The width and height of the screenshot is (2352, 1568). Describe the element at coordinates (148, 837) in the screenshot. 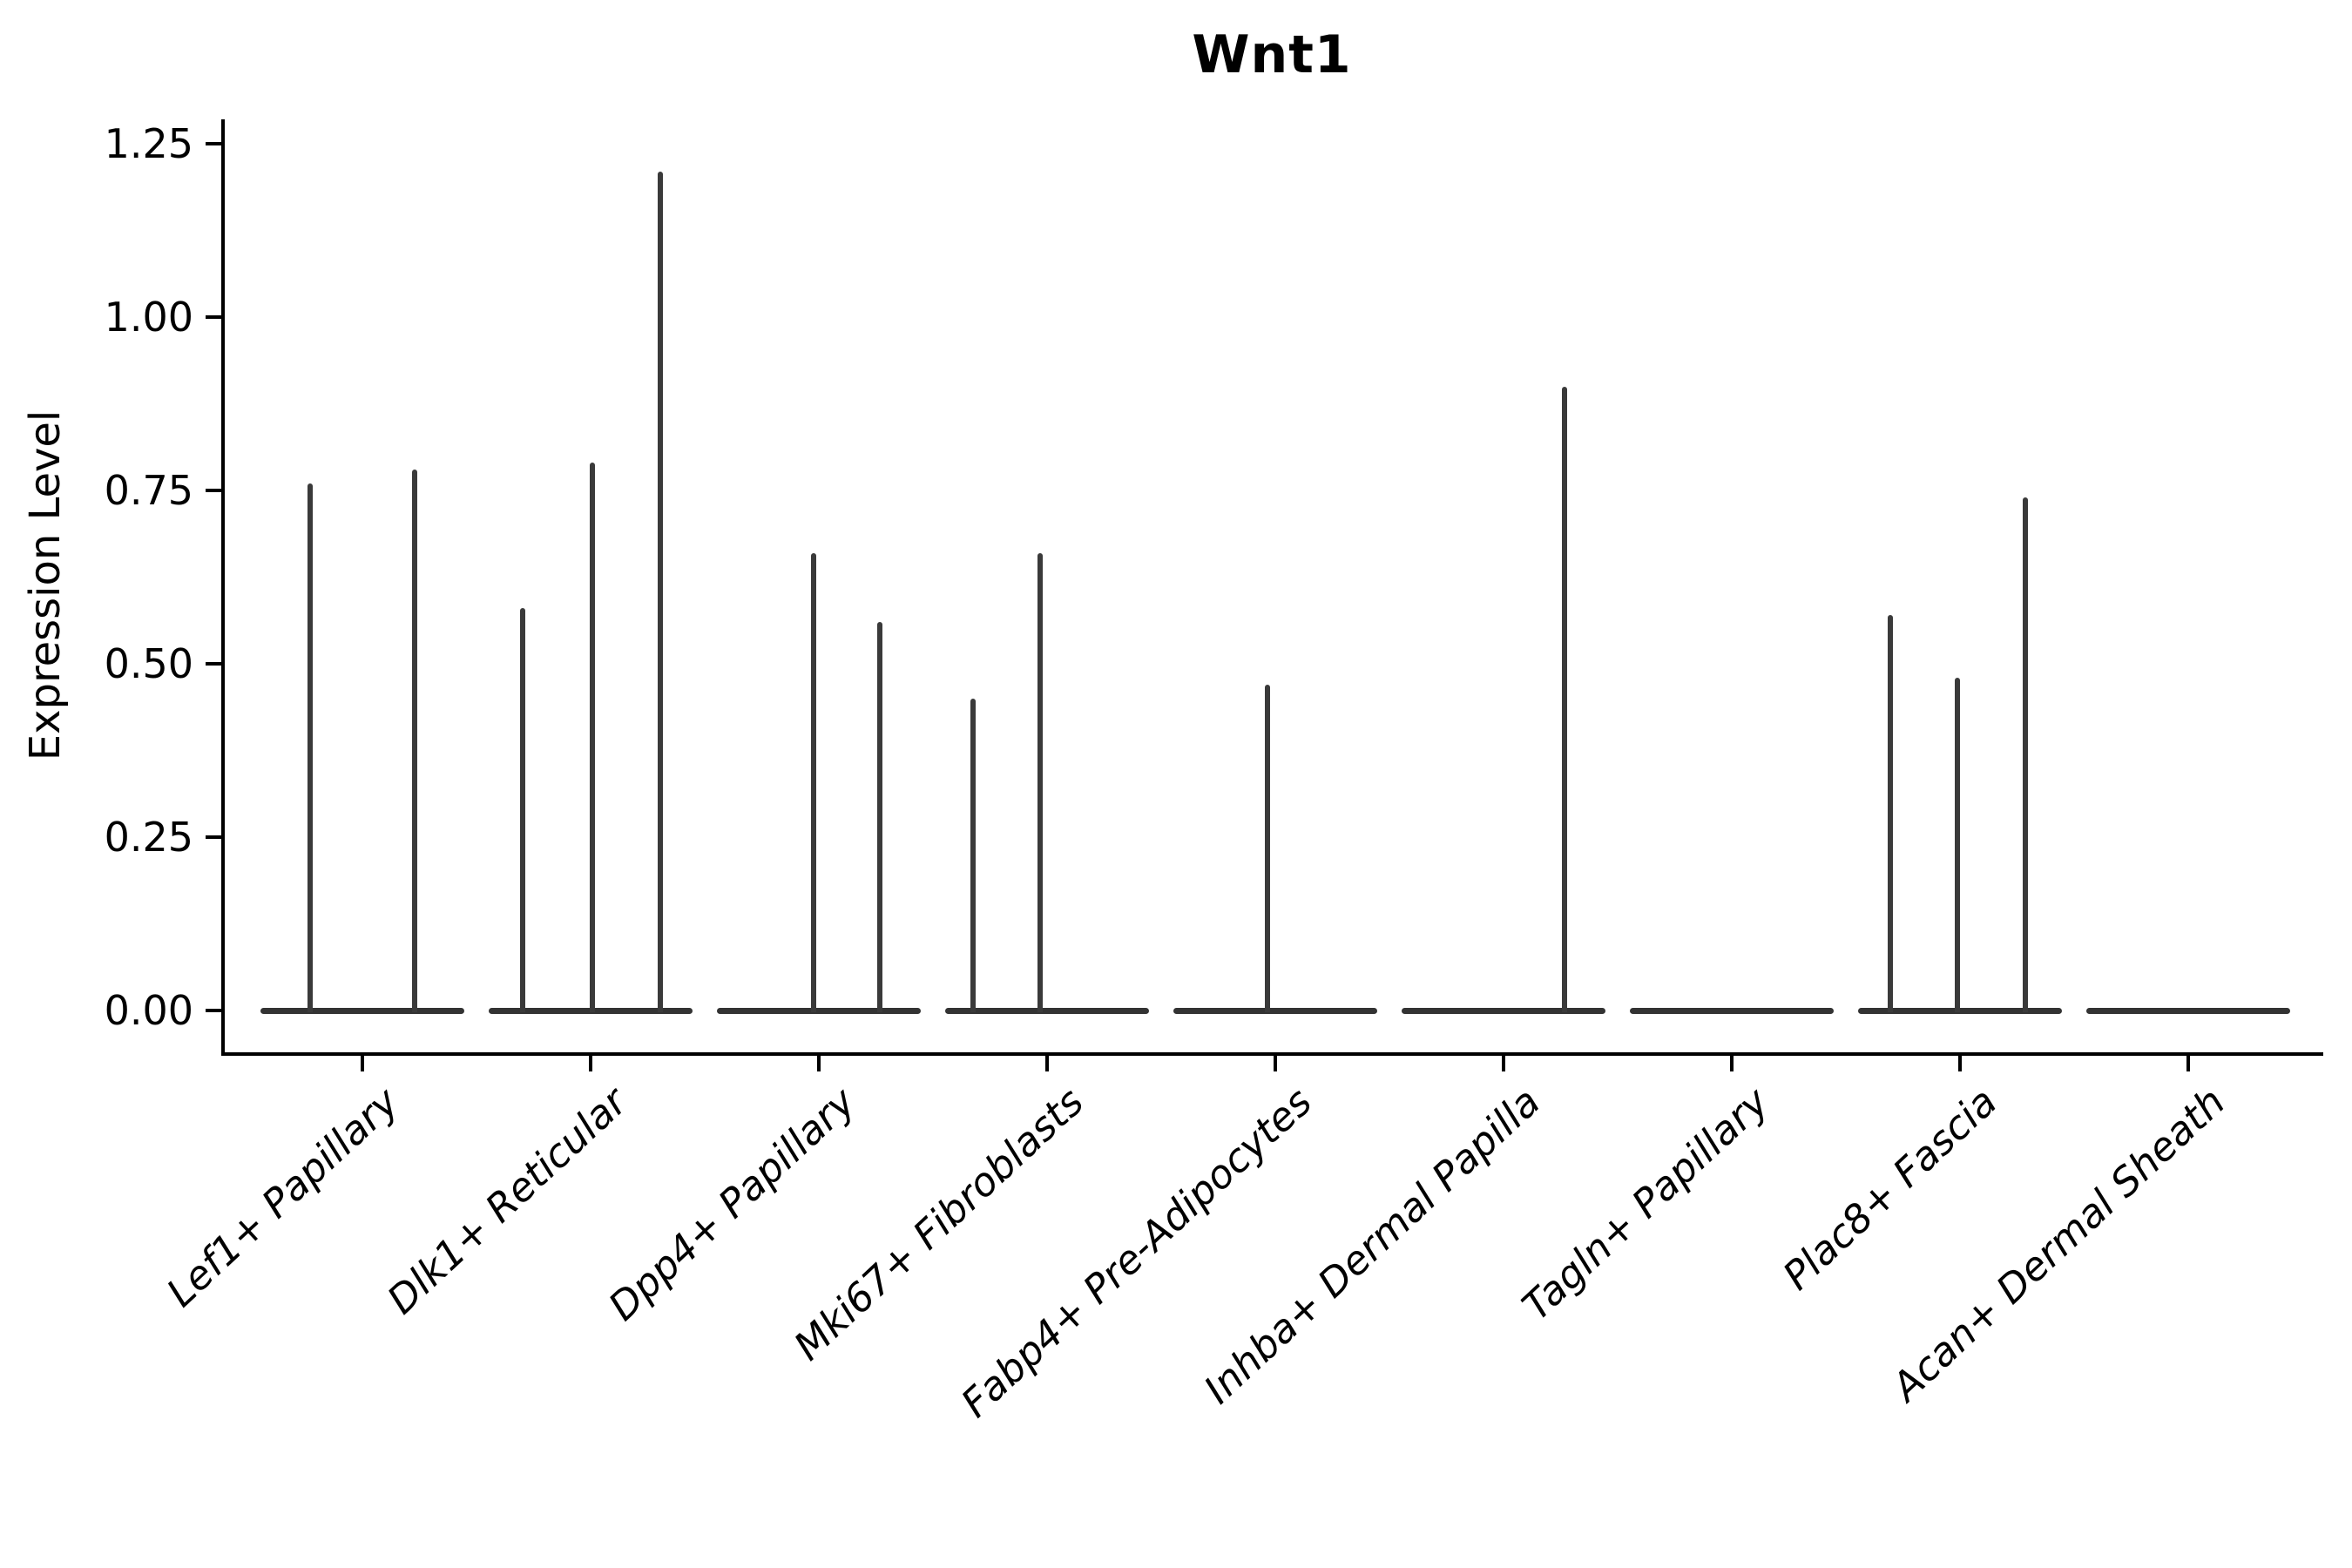

I see `y-tick-label: 0.25` at that location.